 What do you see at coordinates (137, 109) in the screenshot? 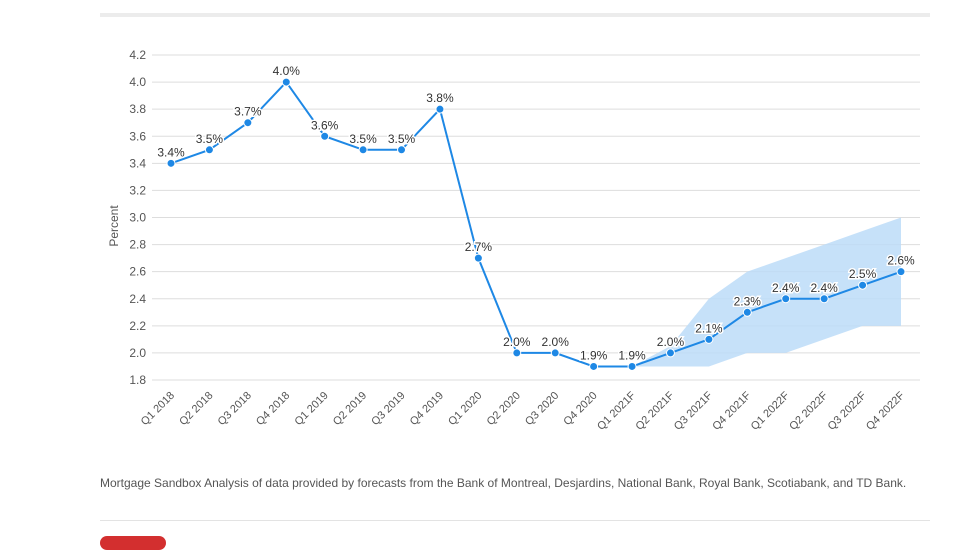
I see `y-tick-label: 3.8` at bounding box center [137, 109].